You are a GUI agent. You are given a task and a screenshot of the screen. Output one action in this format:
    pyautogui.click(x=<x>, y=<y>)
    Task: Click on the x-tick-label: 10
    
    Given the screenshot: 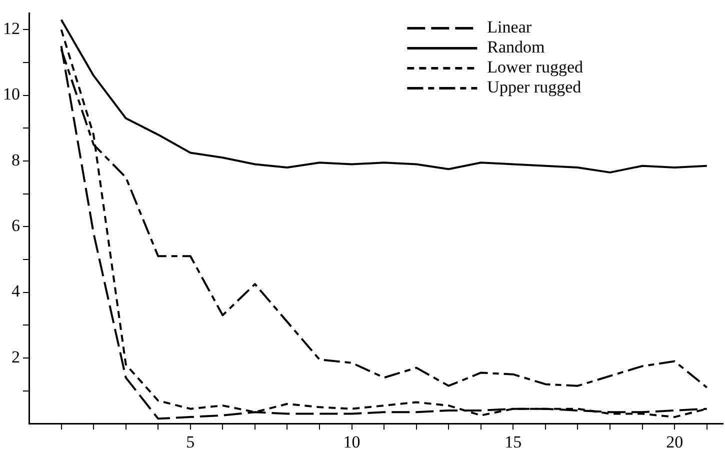 What is the action you would take?
    pyautogui.click(x=351, y=442)
    